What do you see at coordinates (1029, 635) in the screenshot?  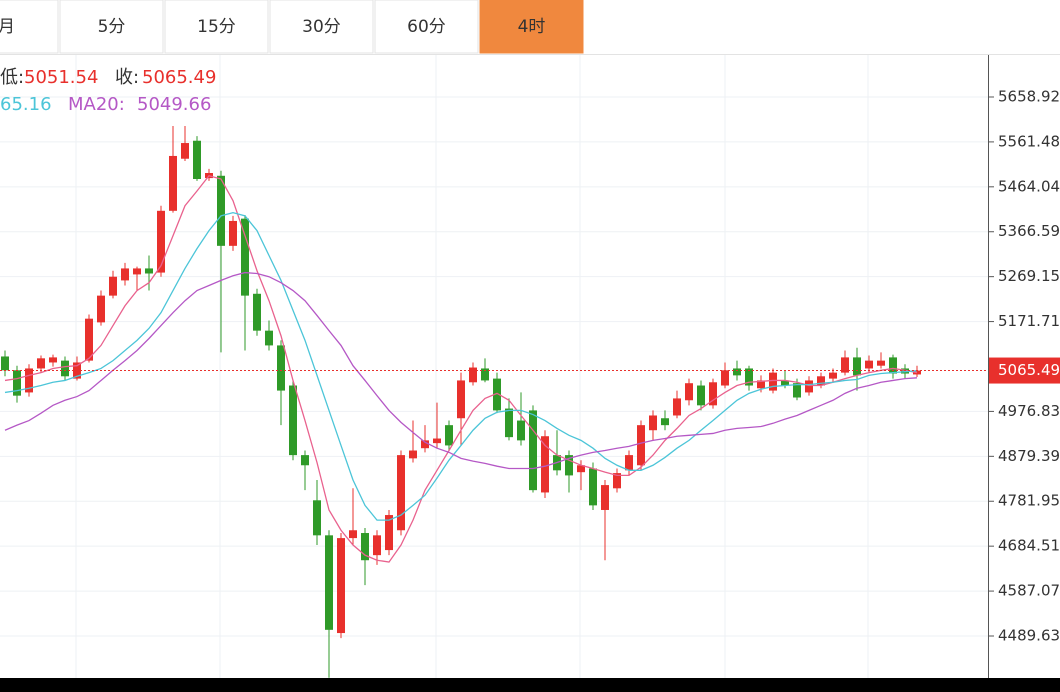 I see `y-tick-label: 4489.63` at bounding box center [1029, 635].